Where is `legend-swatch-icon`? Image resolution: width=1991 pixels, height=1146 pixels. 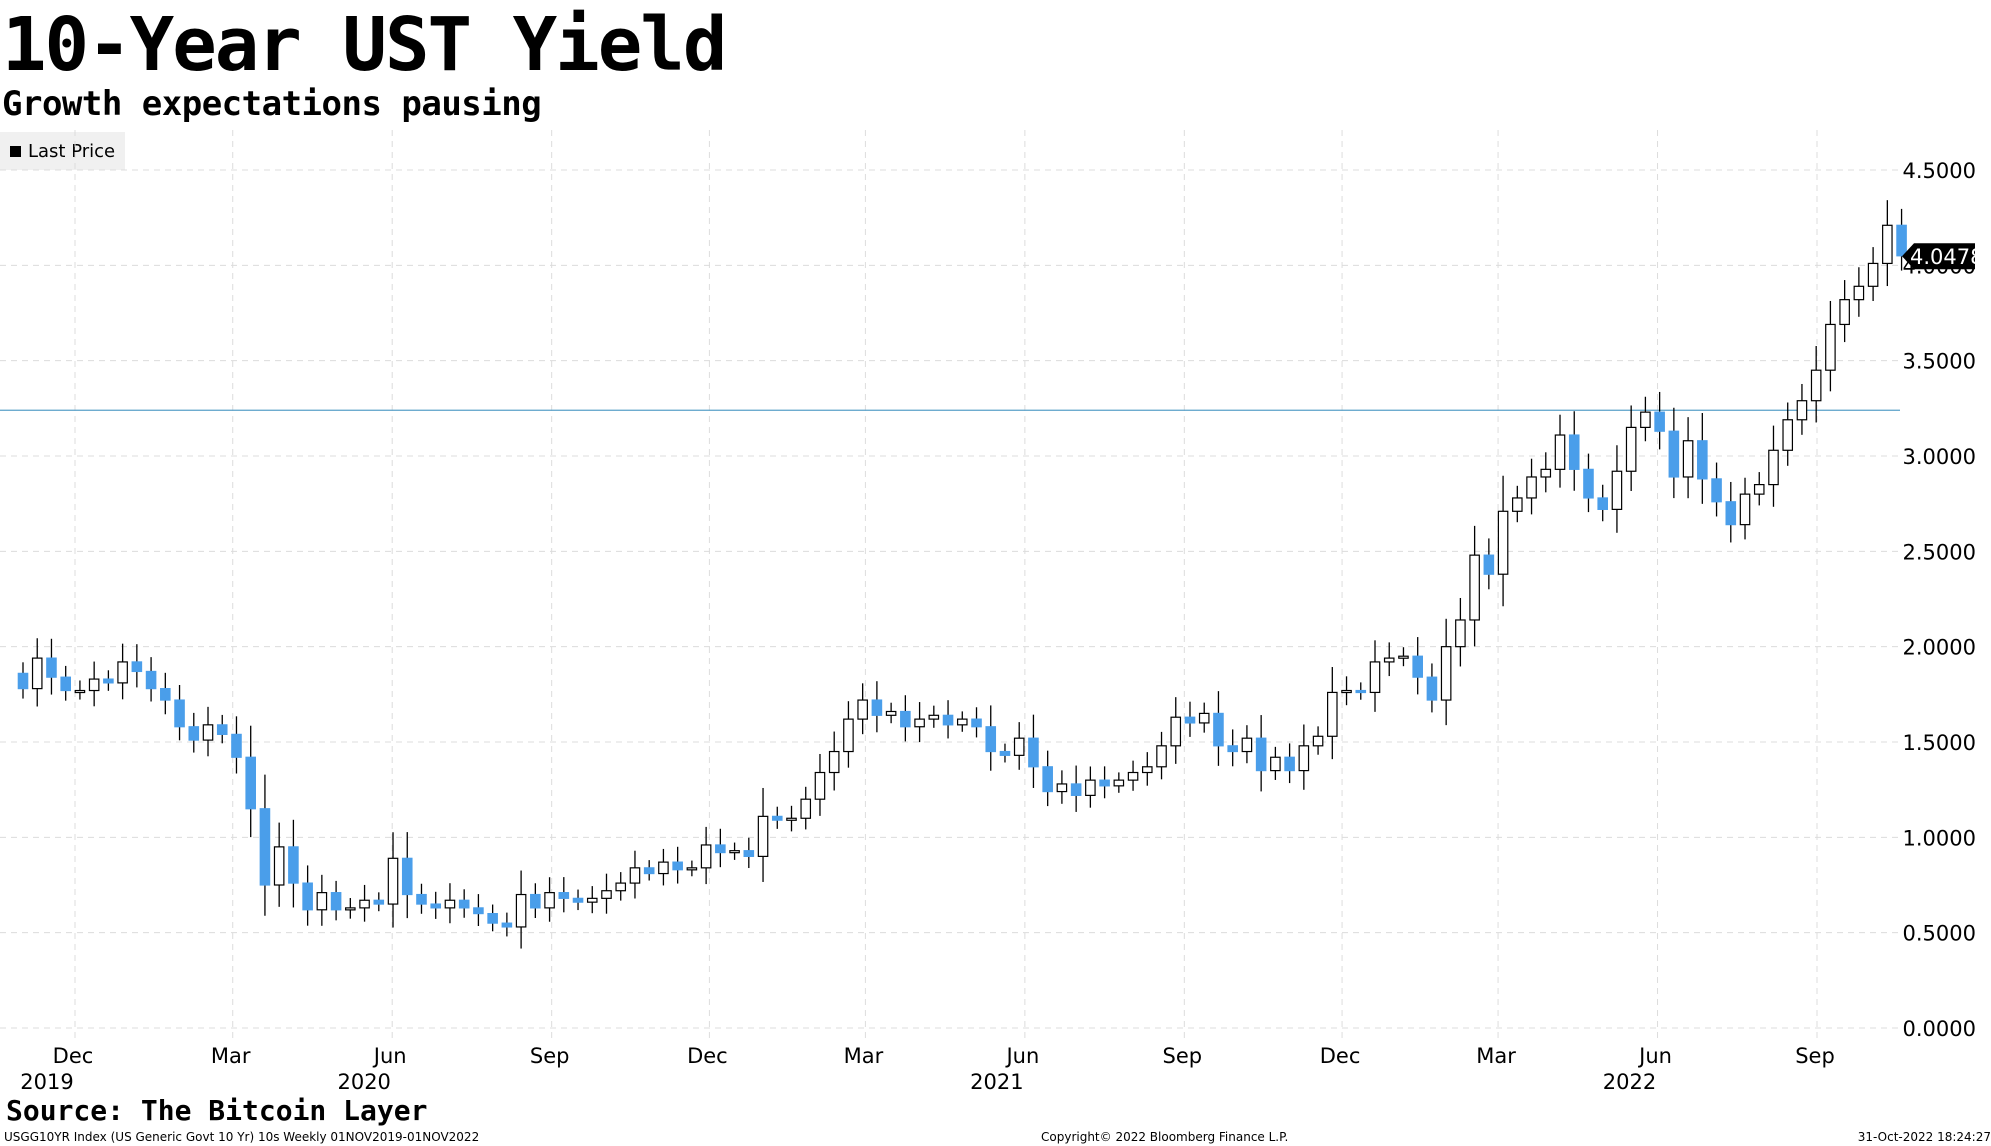 legend-swatch-icon is located at coordinates (15, 151).